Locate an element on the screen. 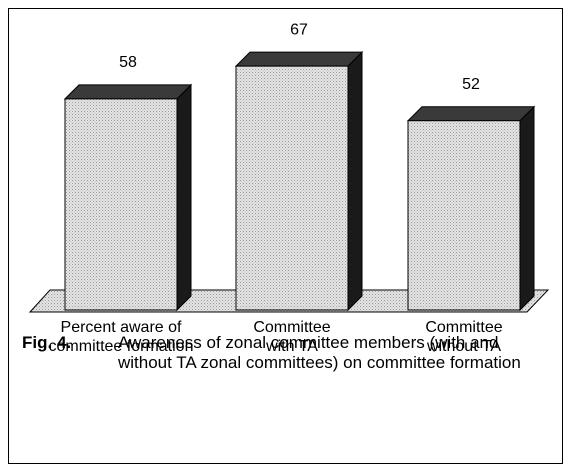 Image resolution: width=571 pixels, height=472 pixels. x-tick-label: Committee with TA is located at coordinates (292, 337).